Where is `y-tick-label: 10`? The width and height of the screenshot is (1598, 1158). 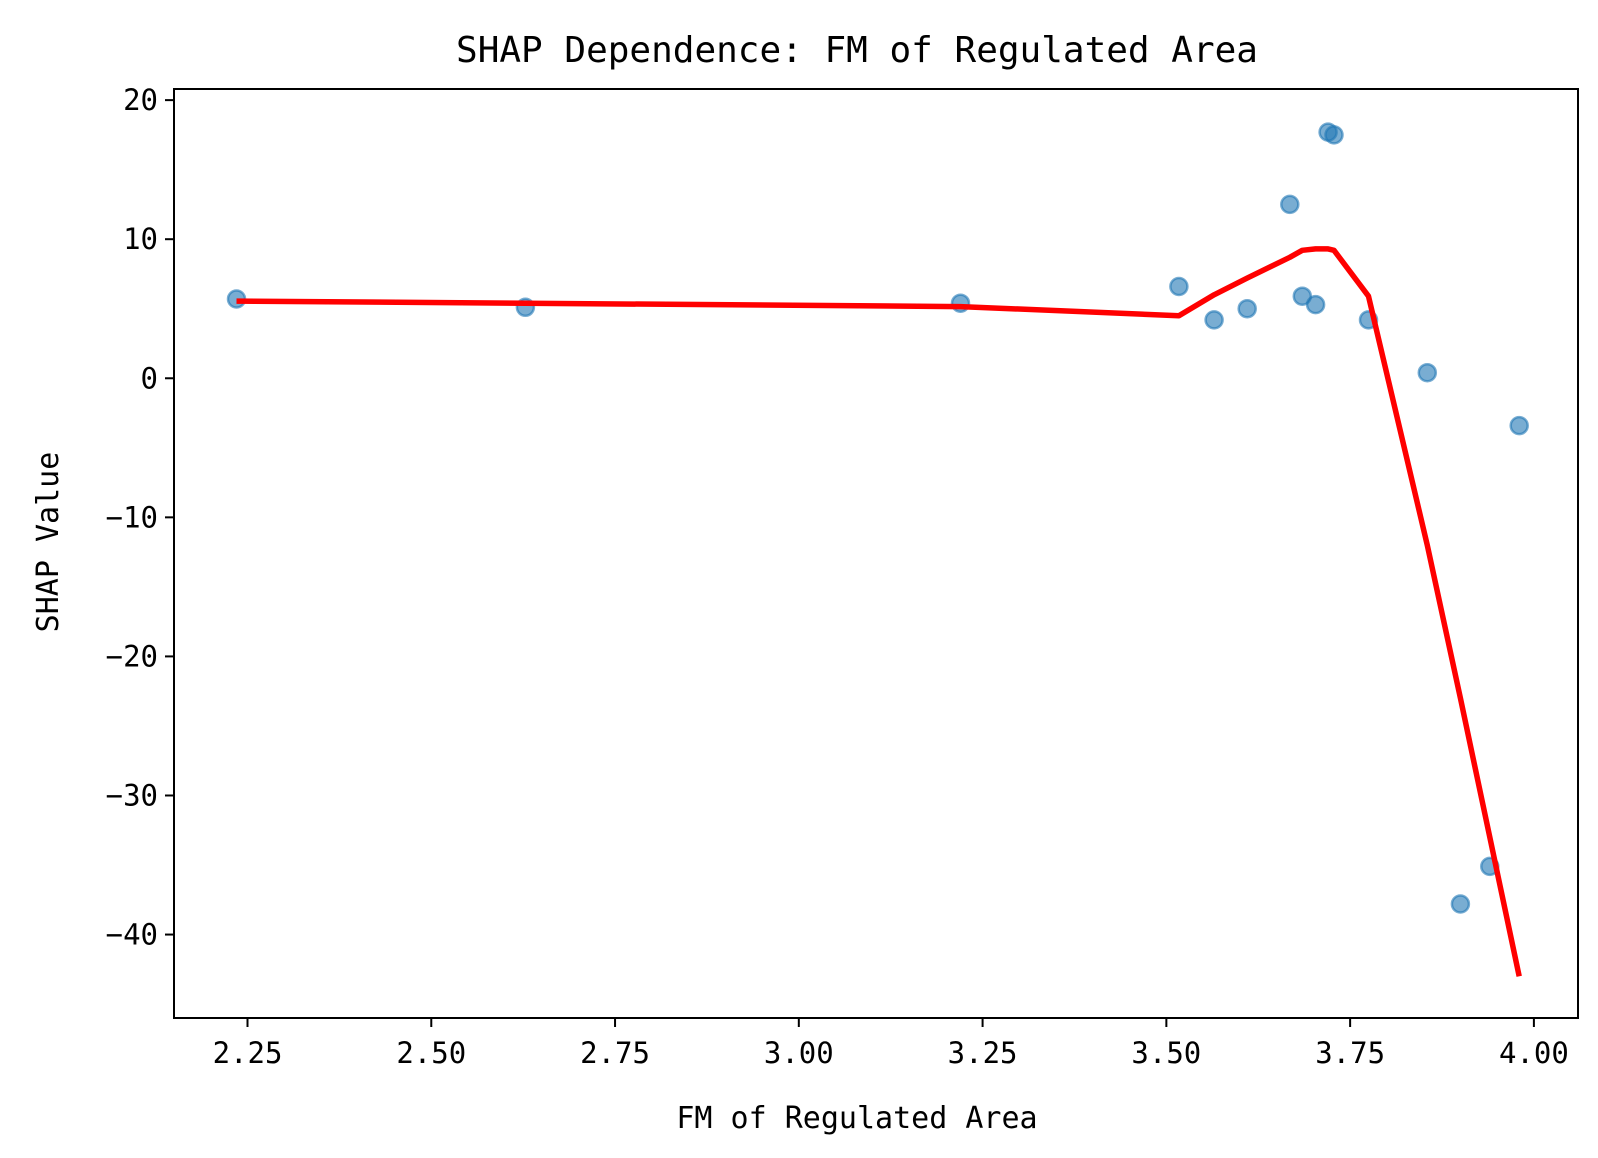
y-tick-label: 10 is located at coordinates (140, 239).